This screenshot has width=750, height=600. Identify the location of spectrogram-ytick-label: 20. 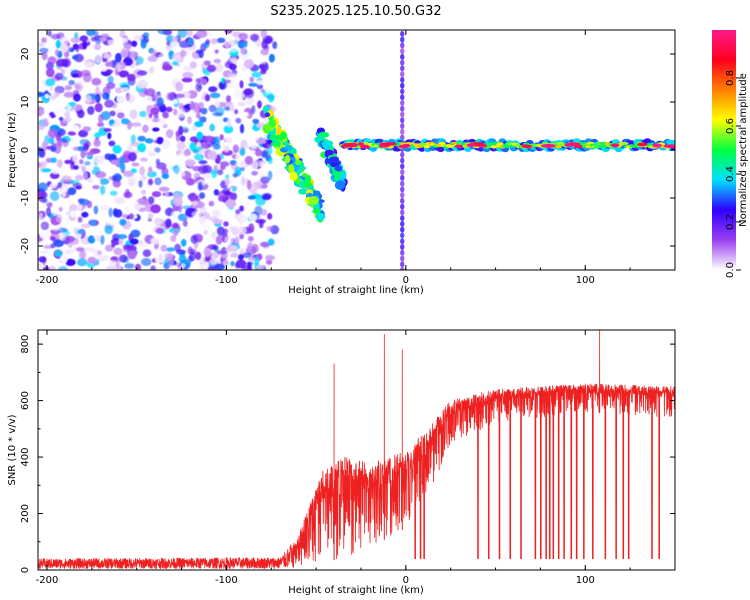
(25, 54).